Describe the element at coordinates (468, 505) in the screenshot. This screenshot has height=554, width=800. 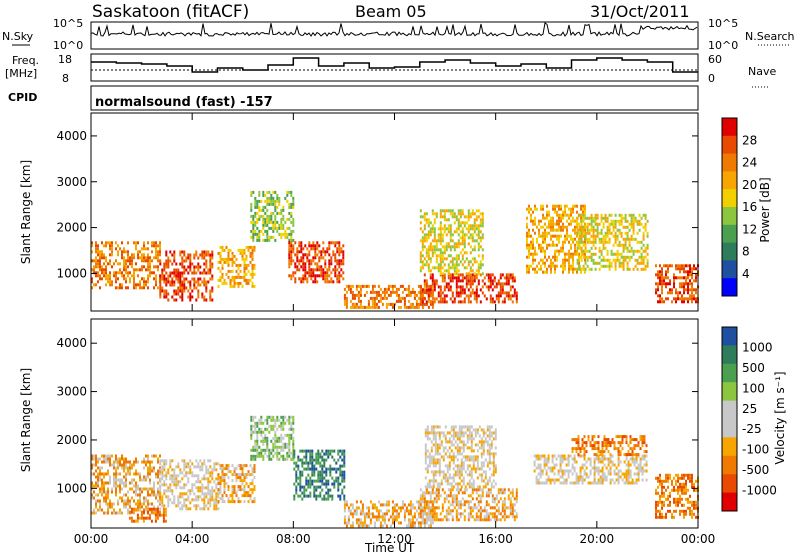
I see `velocity-band` at that location.